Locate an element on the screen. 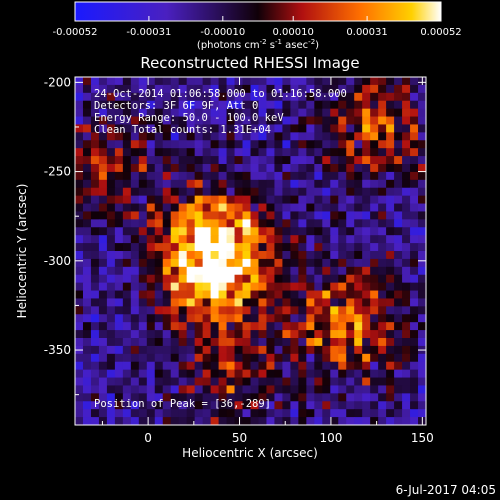 Image resolution: width=500 pixels, height=500 pixels. colorbar-tick-label: -0.00031 is located at coordinates (148, 32).